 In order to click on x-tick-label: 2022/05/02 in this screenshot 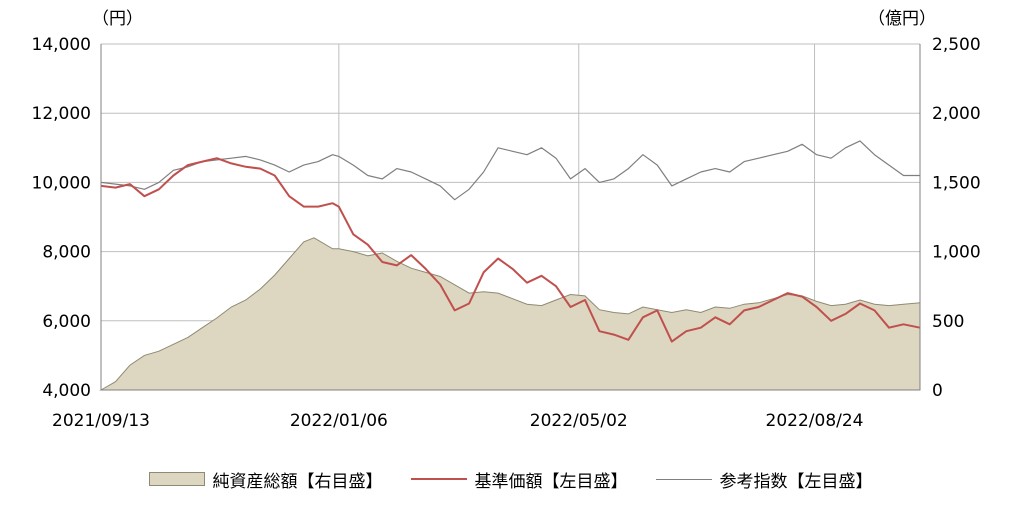, I will do `click(579, 421)`.